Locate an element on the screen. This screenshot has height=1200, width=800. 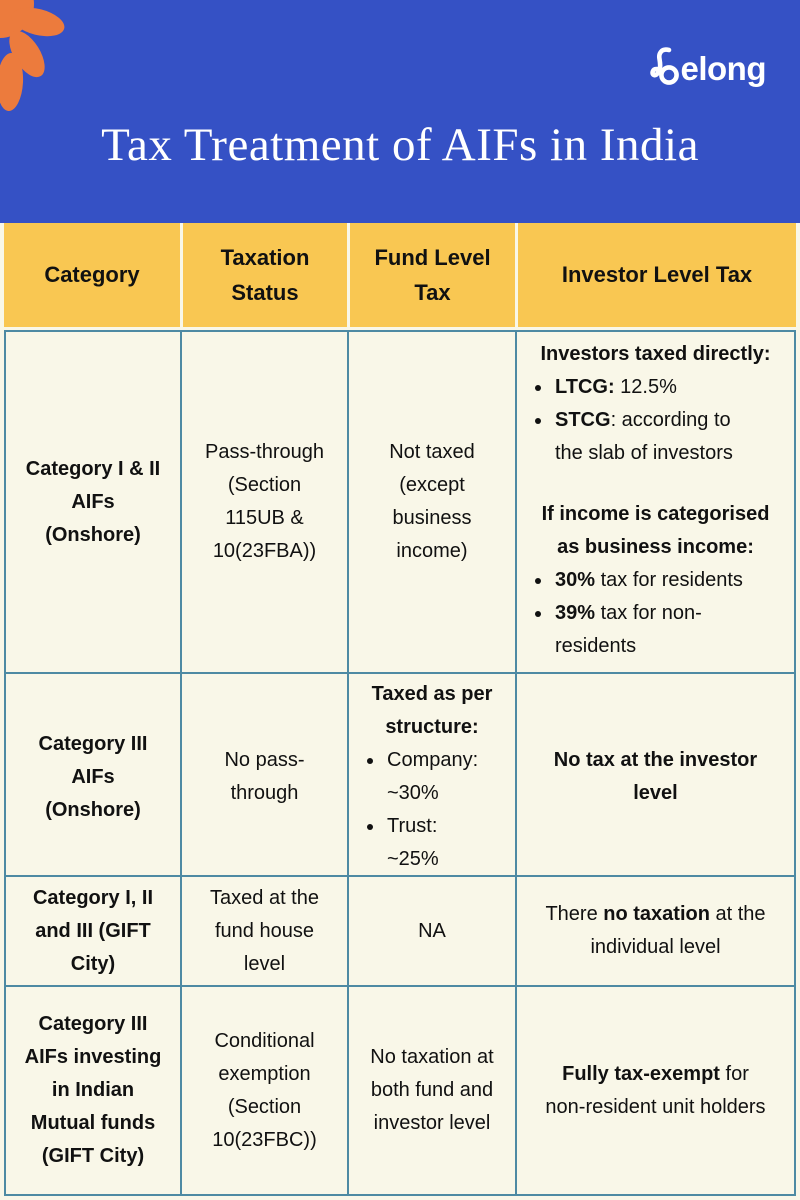
page-title: Tax Treatment of AIFs in India is located at coordinates (400, 145).